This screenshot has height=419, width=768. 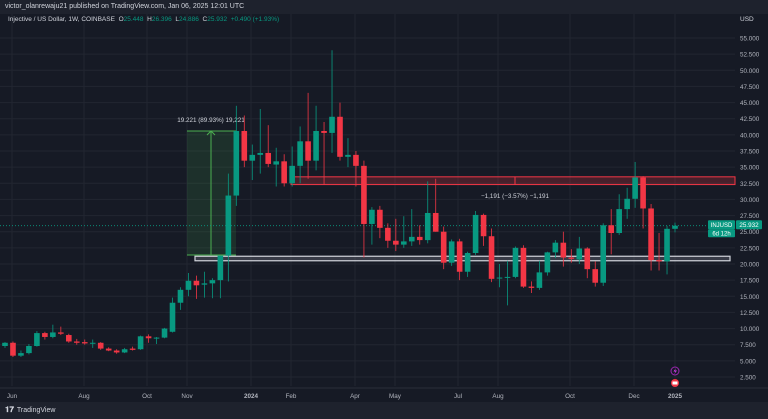 What do you see at coordinates (750, 329) in the screenshot?
I see `y-tick-label: 10.000` at bounding box center [750, 329].